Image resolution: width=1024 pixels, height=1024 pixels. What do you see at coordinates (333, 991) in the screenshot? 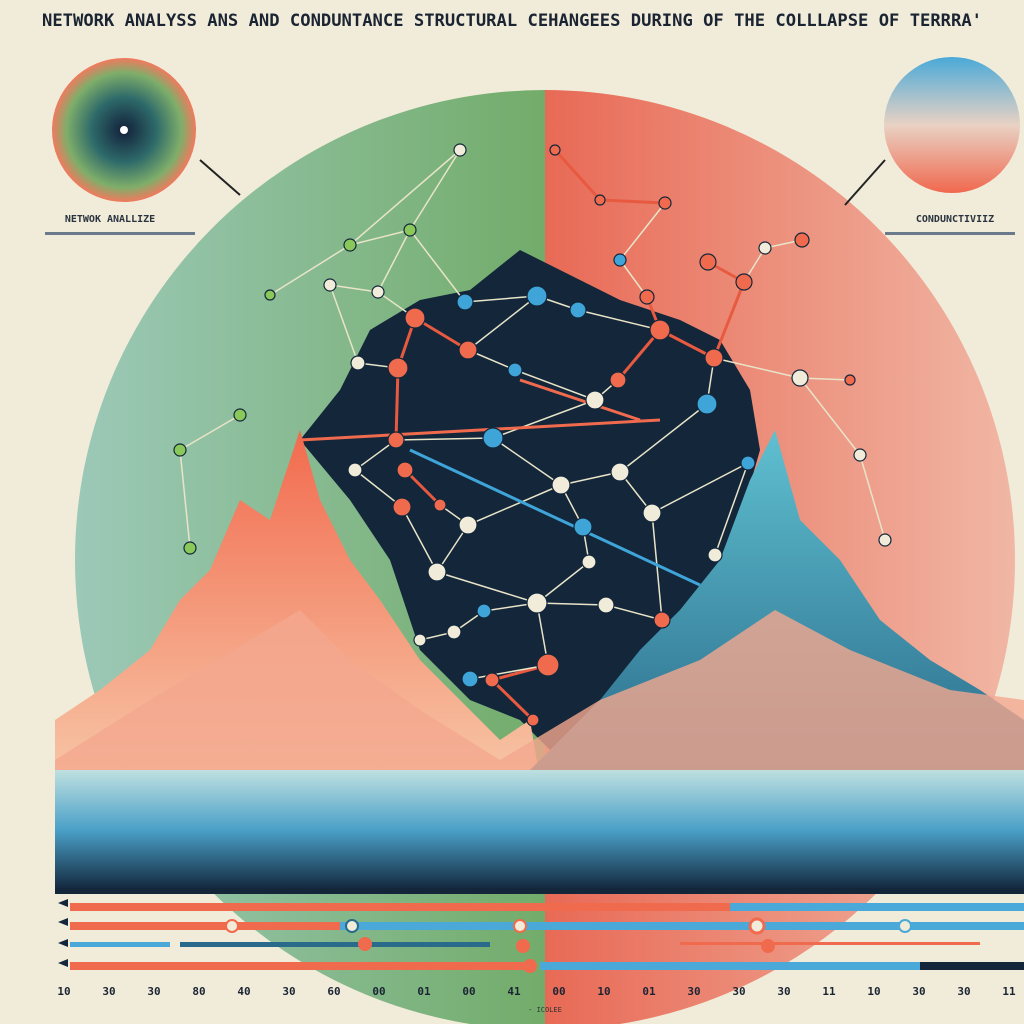
I see `timeline-tick-label: 60` at bounding box center [333, 991].